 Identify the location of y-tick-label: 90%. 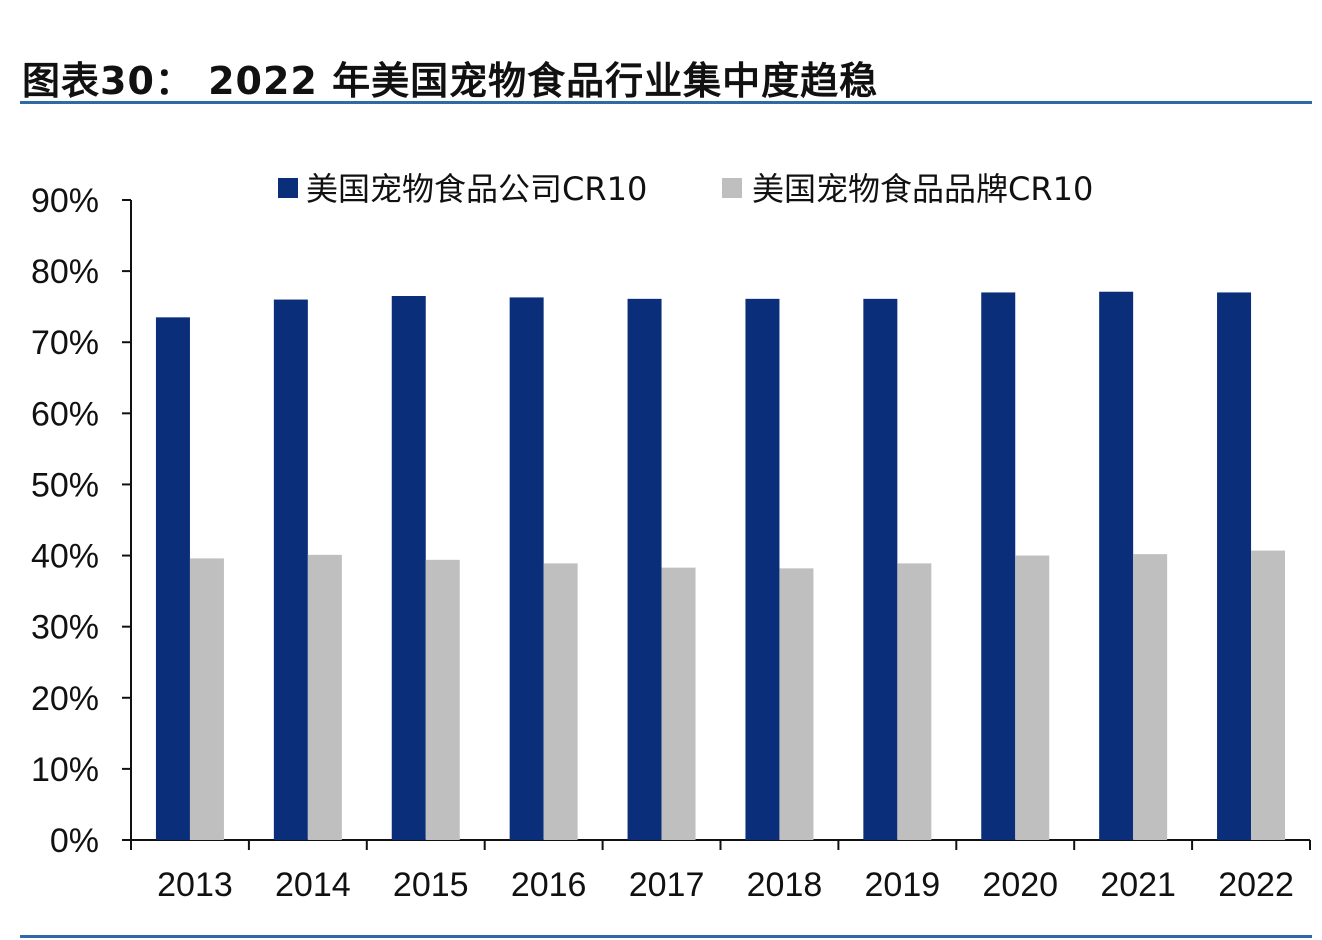
(65, 201).